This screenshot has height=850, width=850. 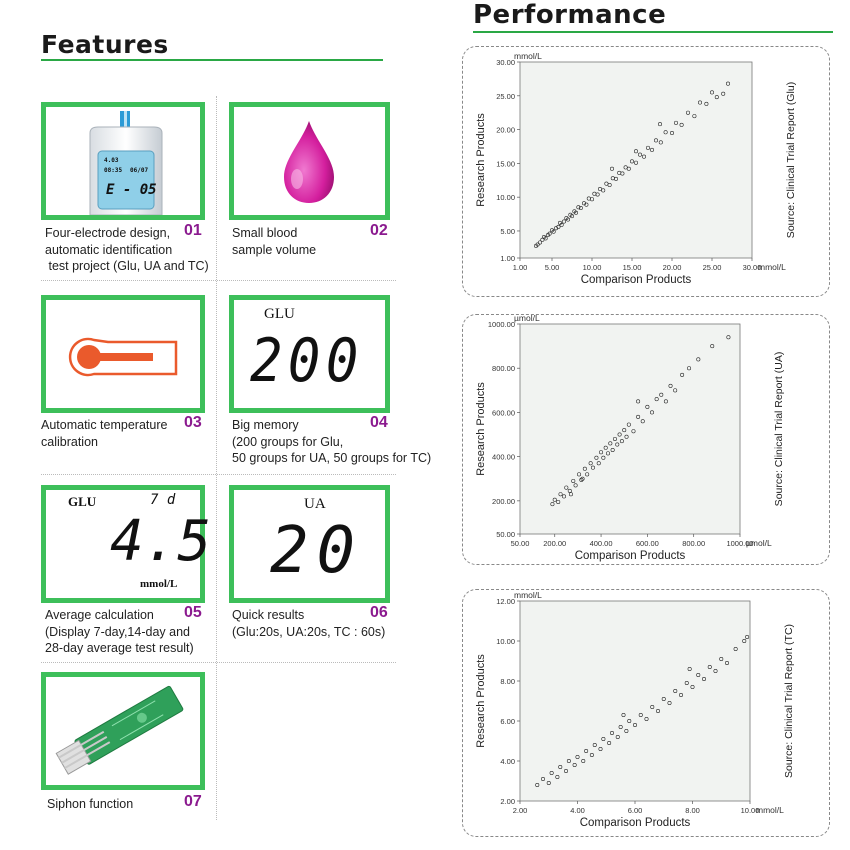 What do you see at coordinates (528, 595) in the screenshot?
I see `y-unit-label: mmol/L` at bounding box center [528, 595].